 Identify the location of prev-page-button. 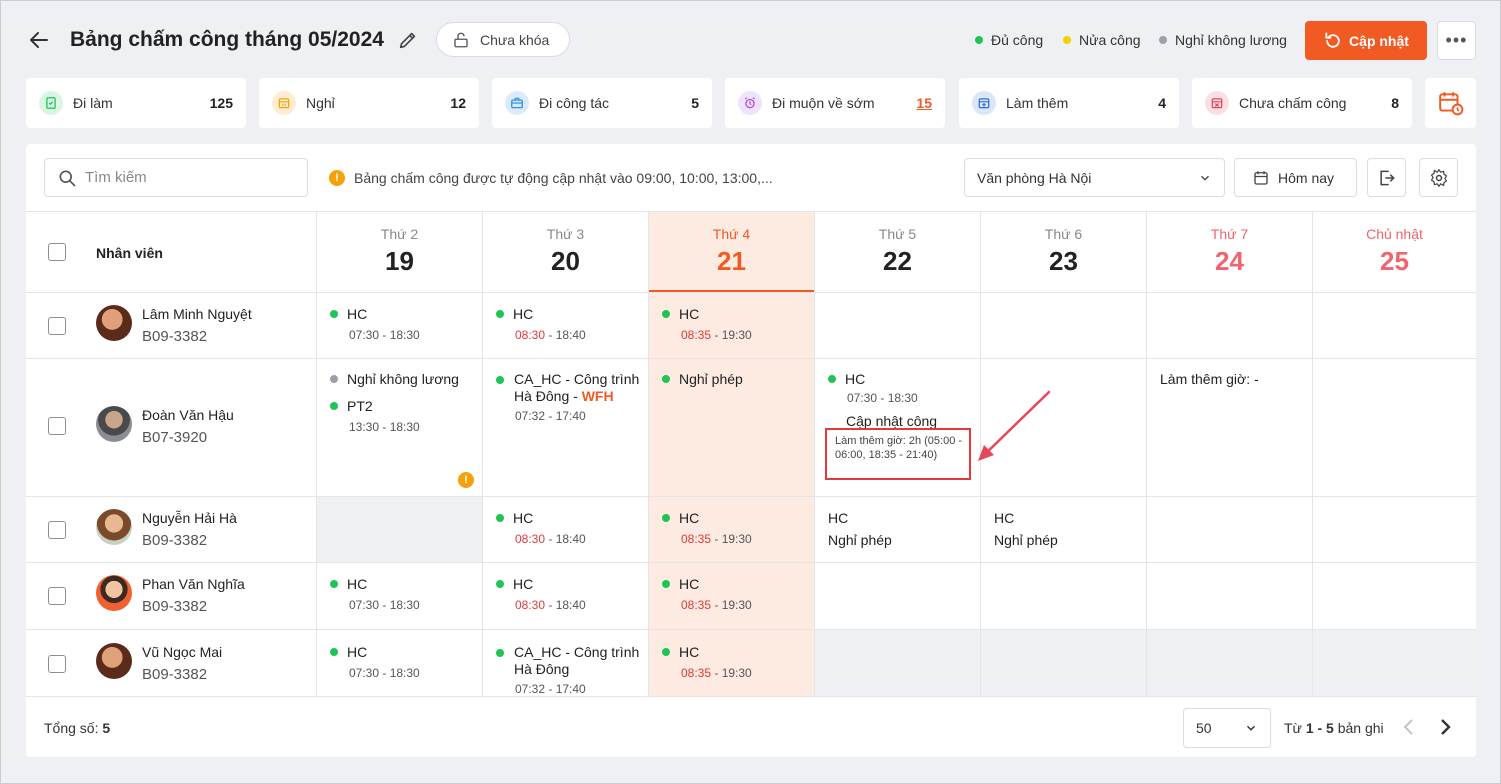
(1409, 727).